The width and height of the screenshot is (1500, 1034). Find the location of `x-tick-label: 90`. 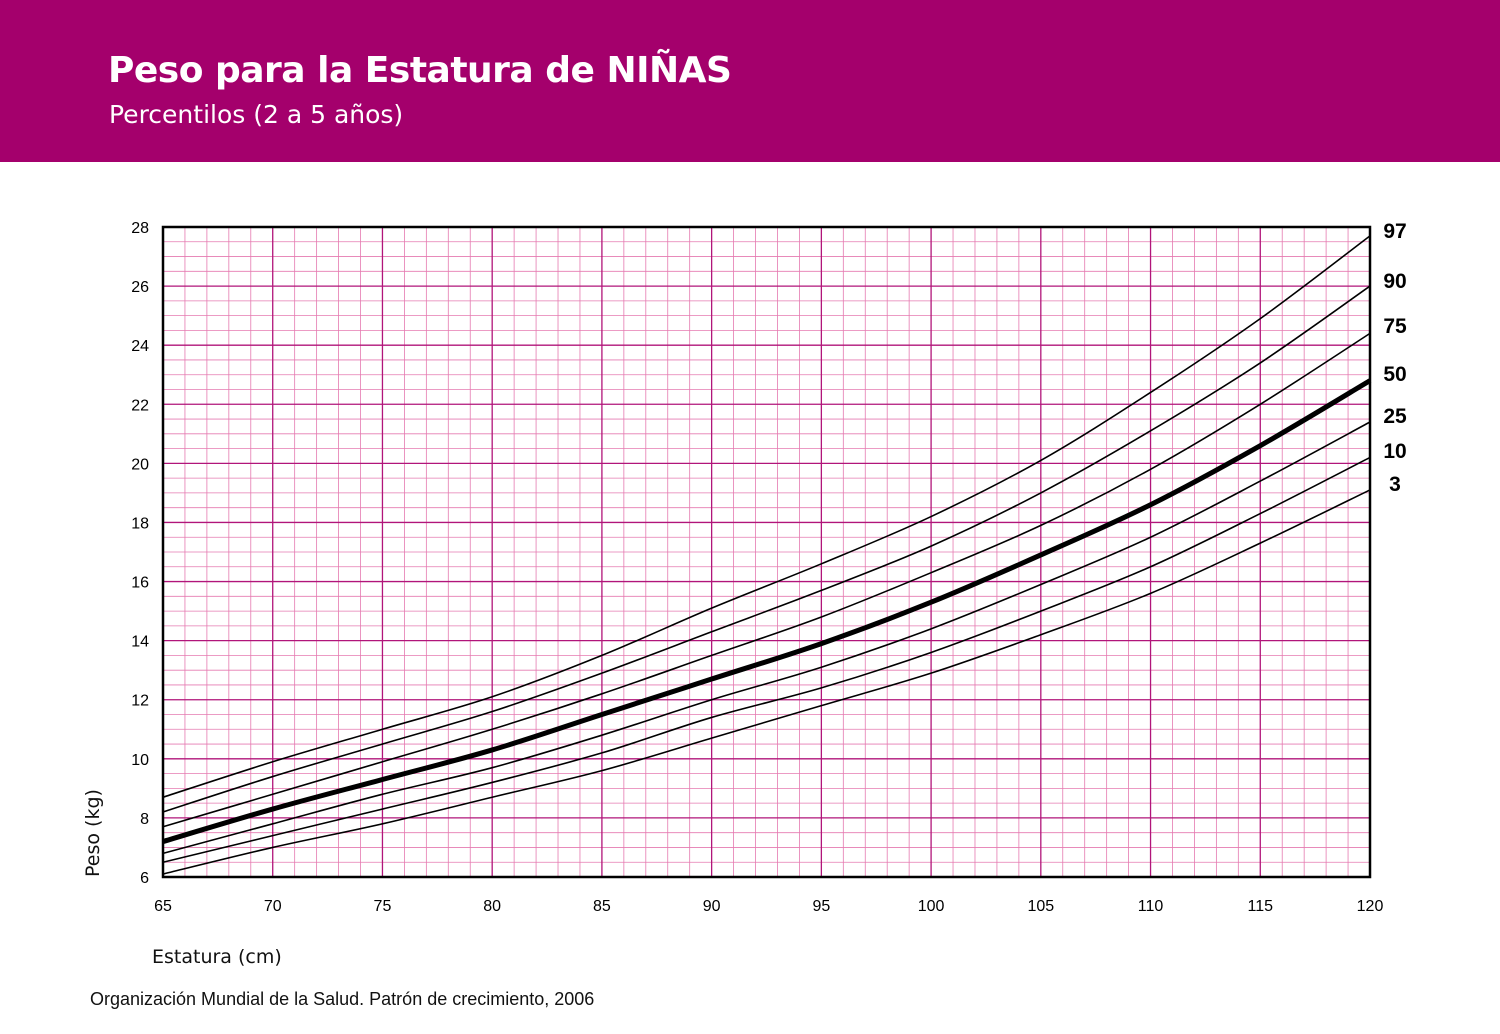

x-tick-label: 90 is located at coordinates (712, 906).